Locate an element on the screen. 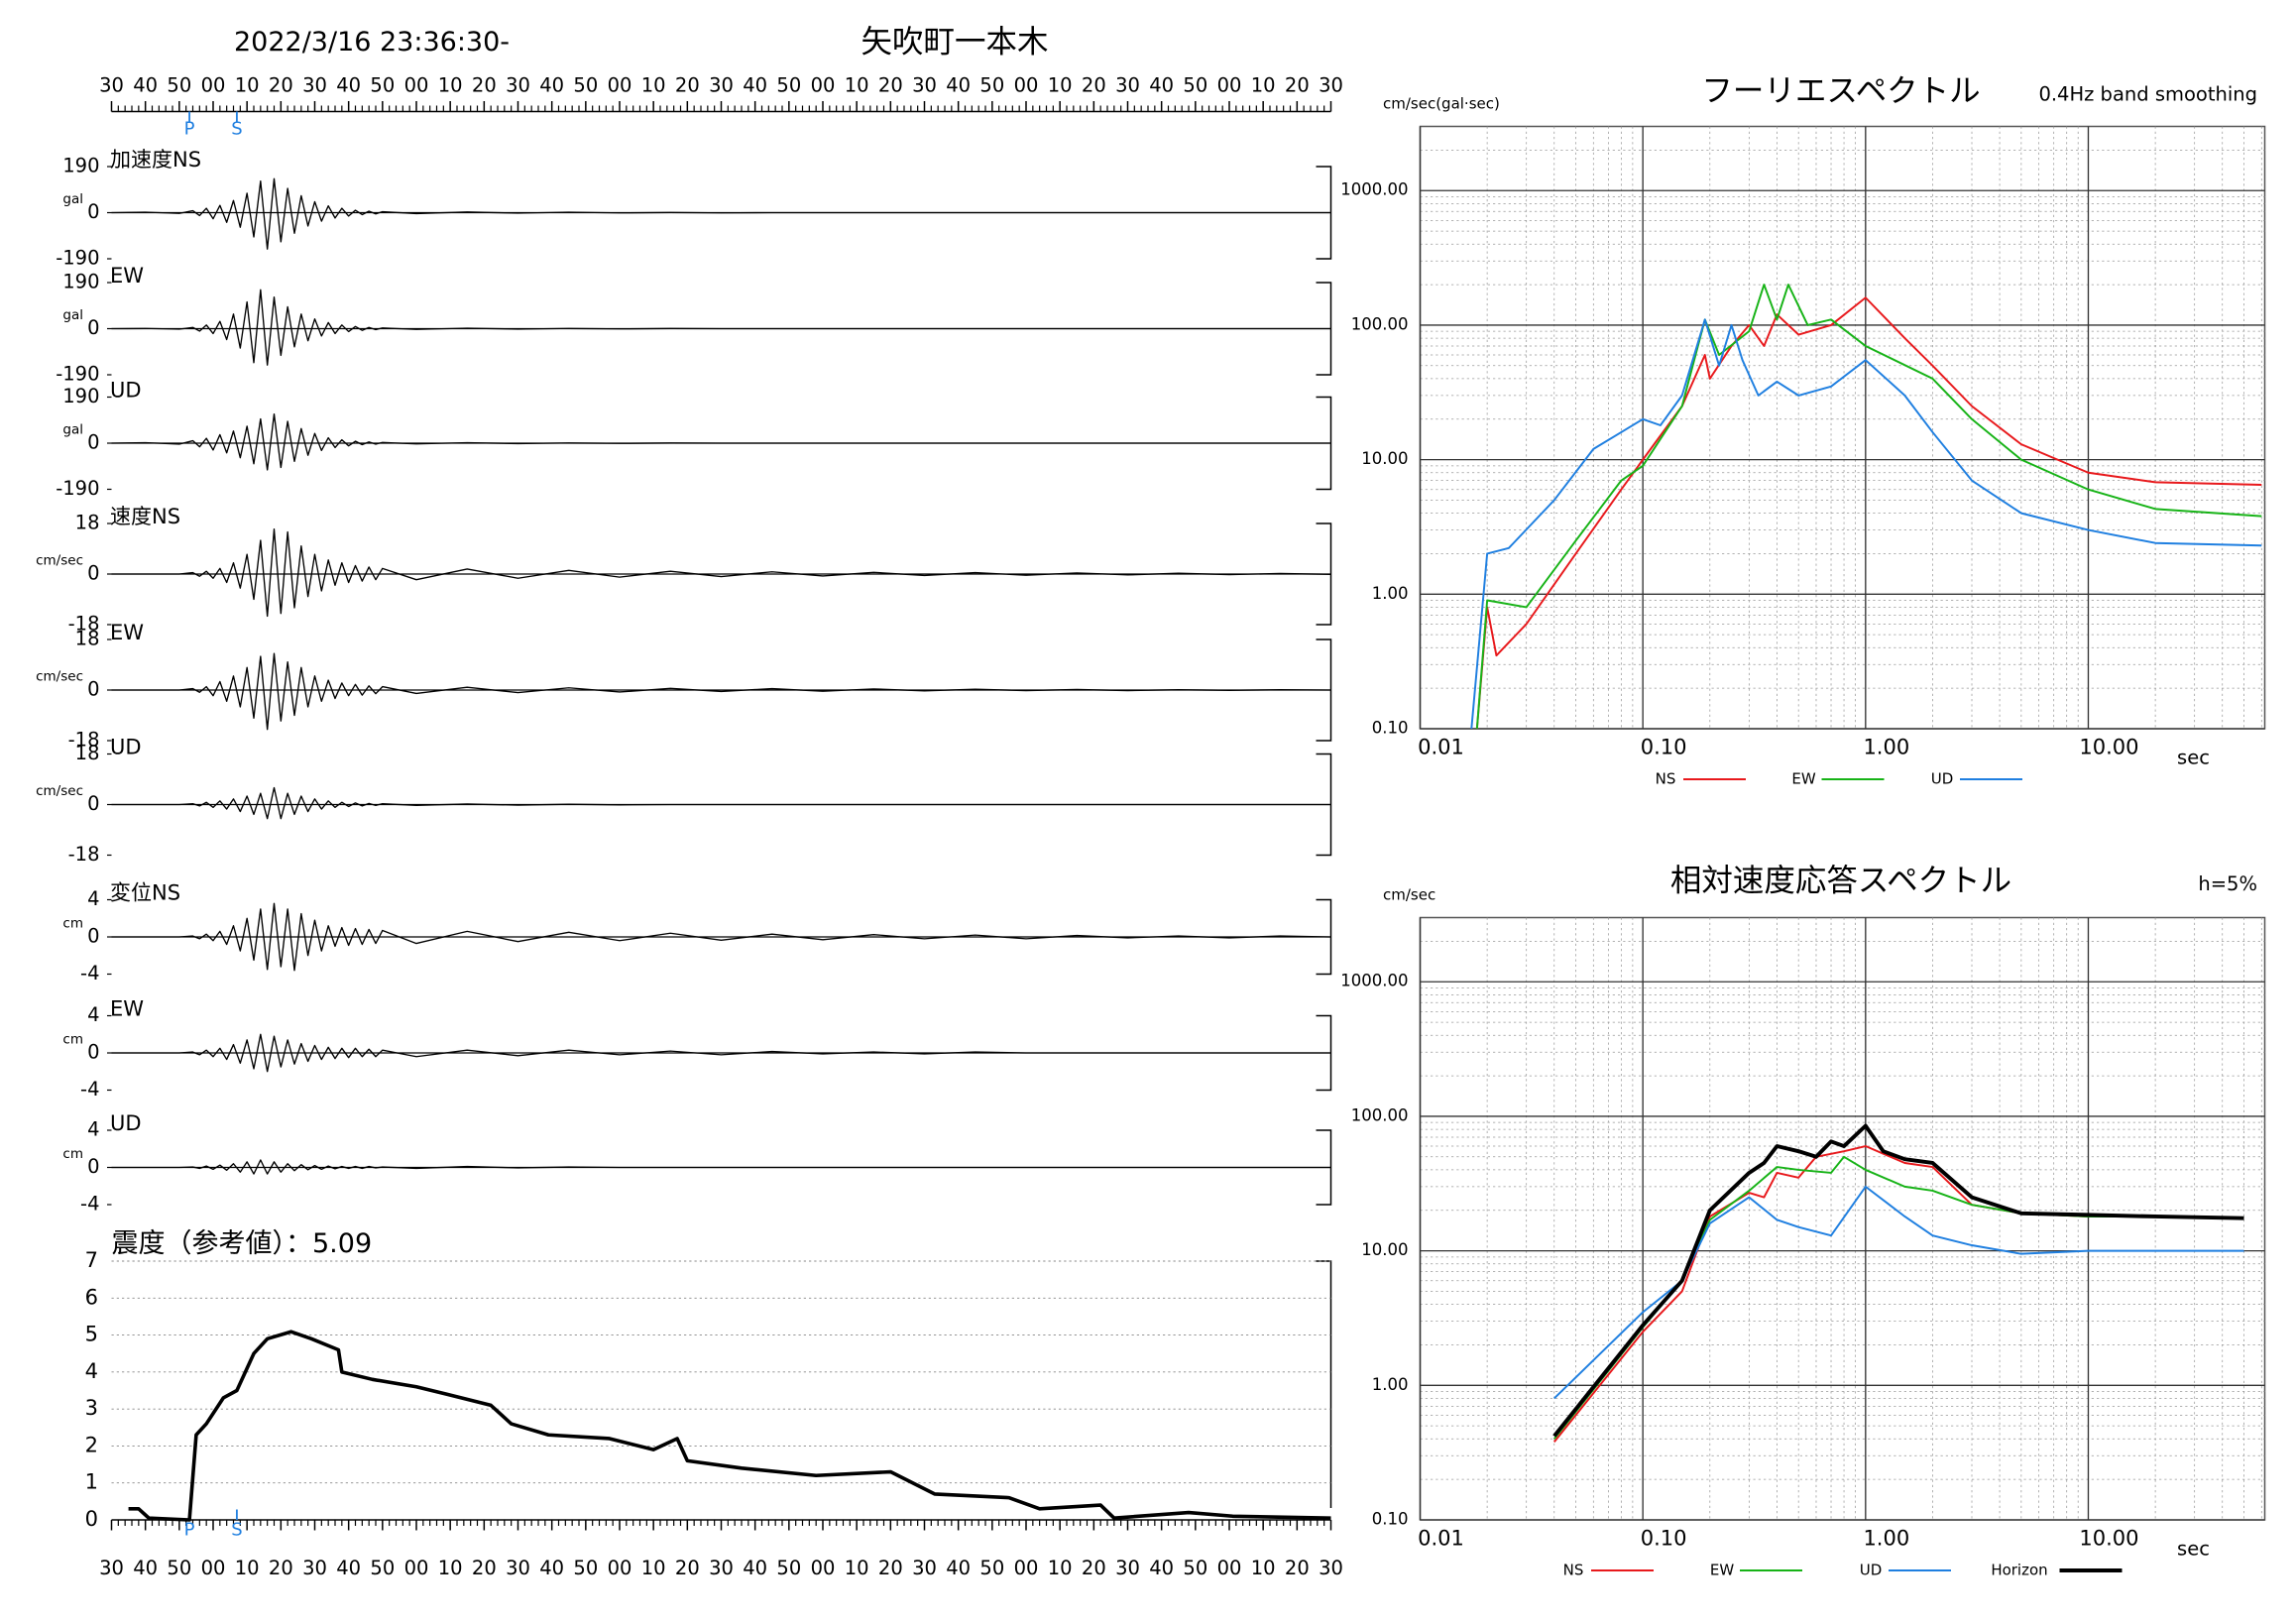 The width and height of the screenshot is (2296, 1623). legend-label: UD is located at coordinates (1872, 1570).